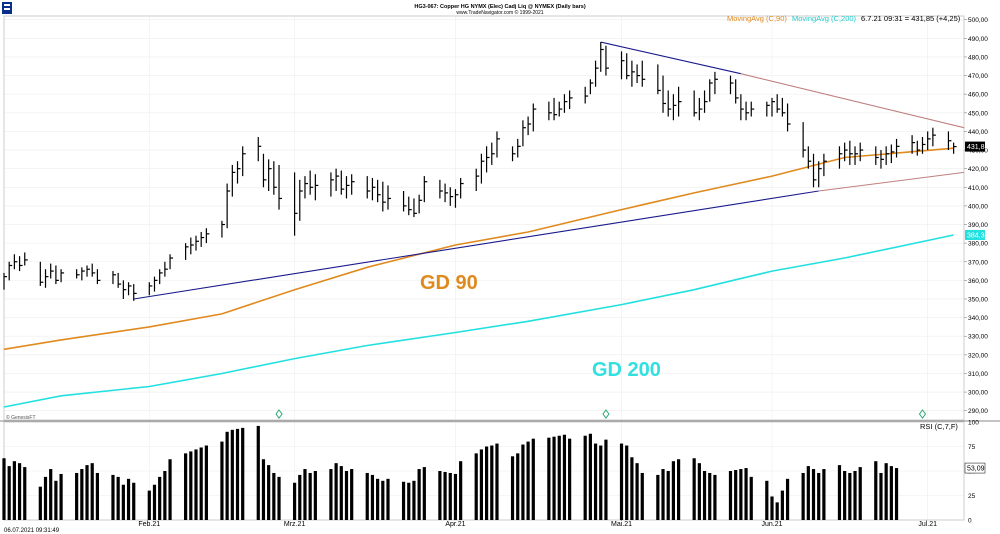 Image resolution: width=1000 pixels, height=534 pixels. I want to click on price-tick-label: 460,00, so click(978, 95).